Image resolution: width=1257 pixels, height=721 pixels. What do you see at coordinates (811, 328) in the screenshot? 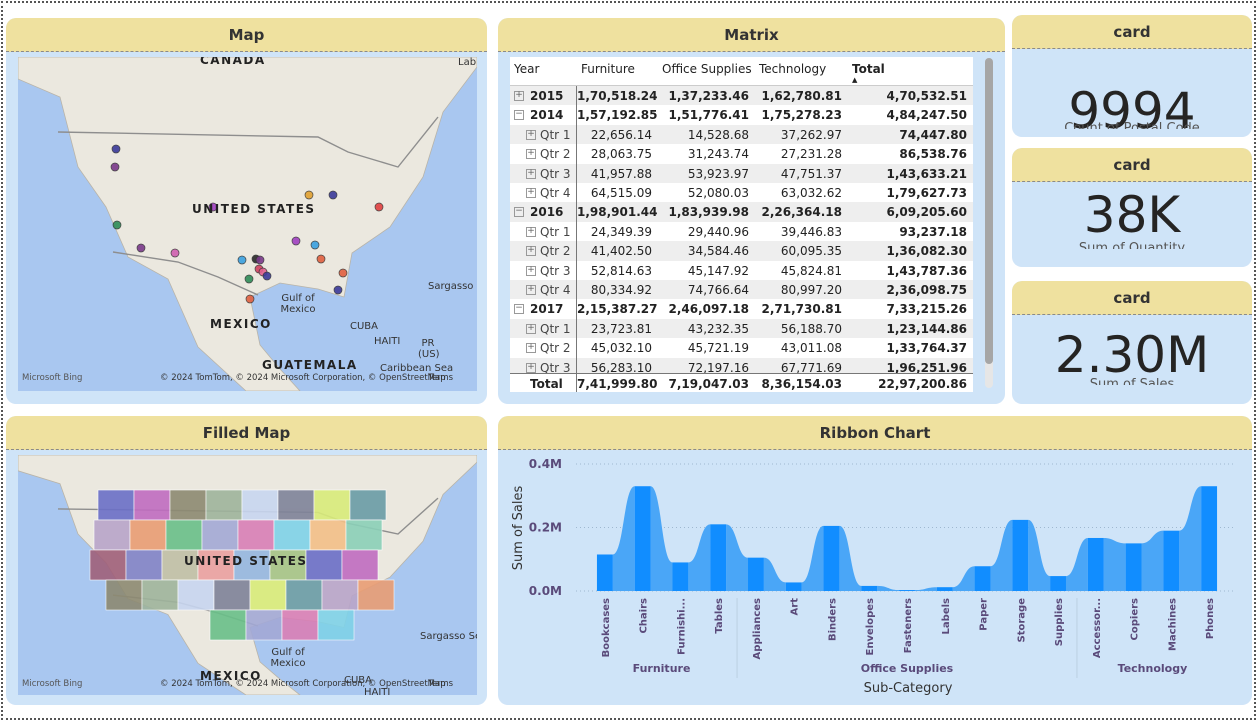
I see `matrix-value: 56,188.70` at bounding box center [811, 328].